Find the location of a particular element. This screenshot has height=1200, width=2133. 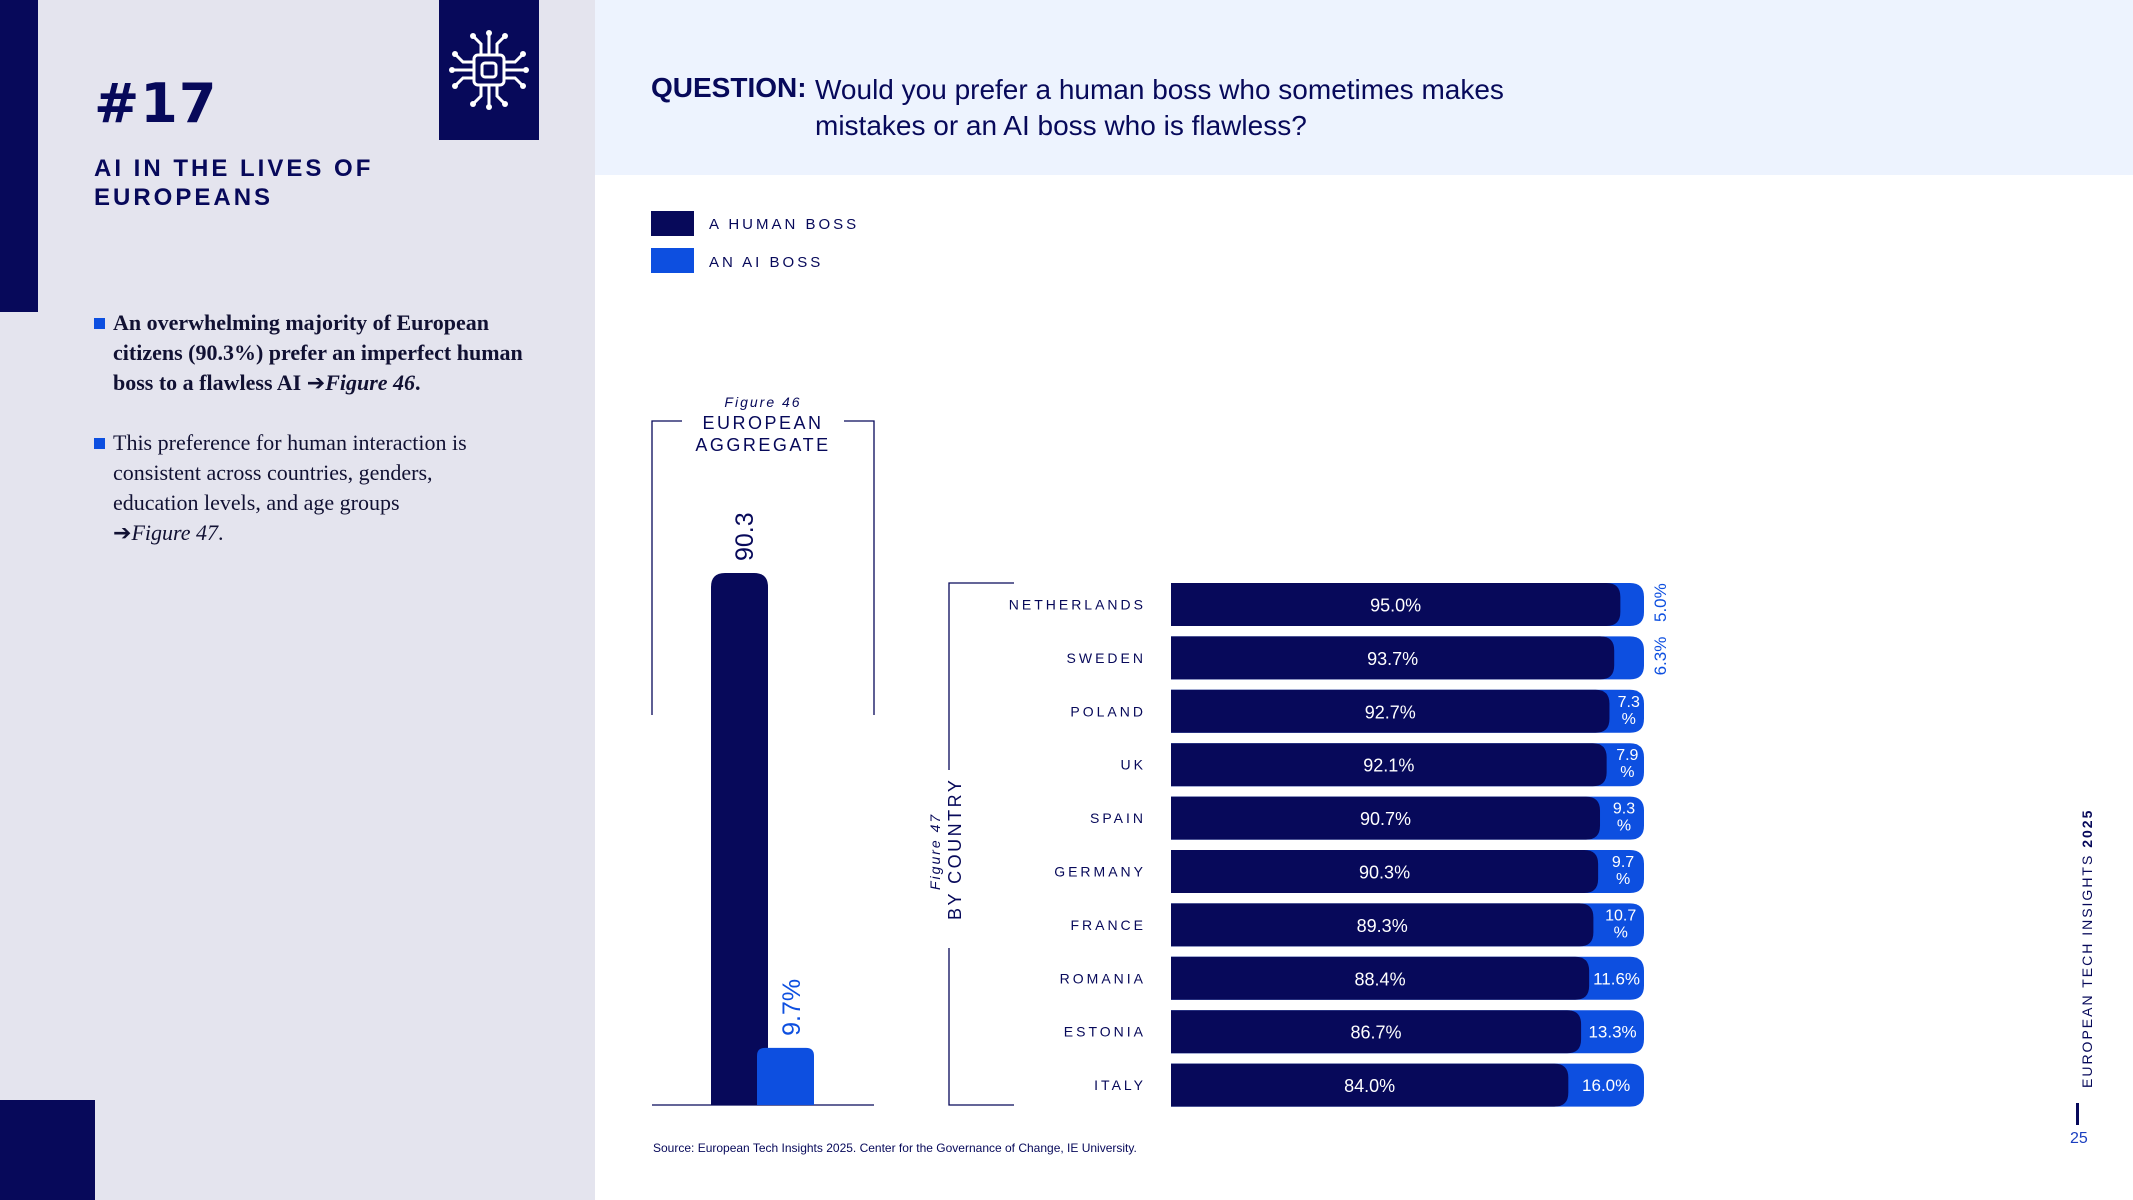

side-title-rule is located at coordinates (2077, 1114).